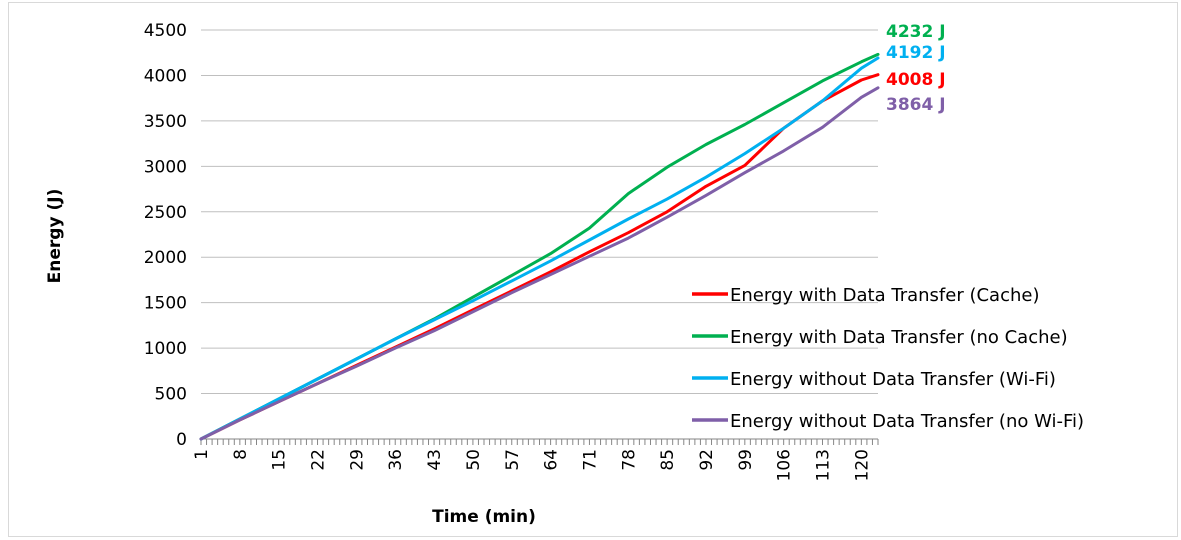 Image resolution: width=1181 pixels, height=540 pixels. What do you see at coordinates (916, 53) in the screenshot?
I see `end-value-label: 4192 J` at bounding box center [916, 53].